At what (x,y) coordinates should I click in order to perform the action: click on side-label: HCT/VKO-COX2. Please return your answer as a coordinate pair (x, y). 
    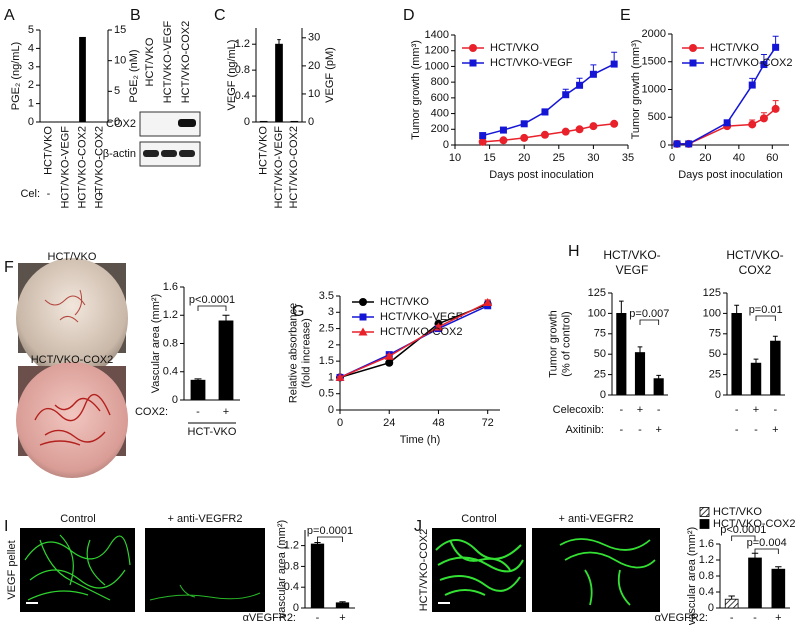
    Looking at the image, I should click on (424, 570).